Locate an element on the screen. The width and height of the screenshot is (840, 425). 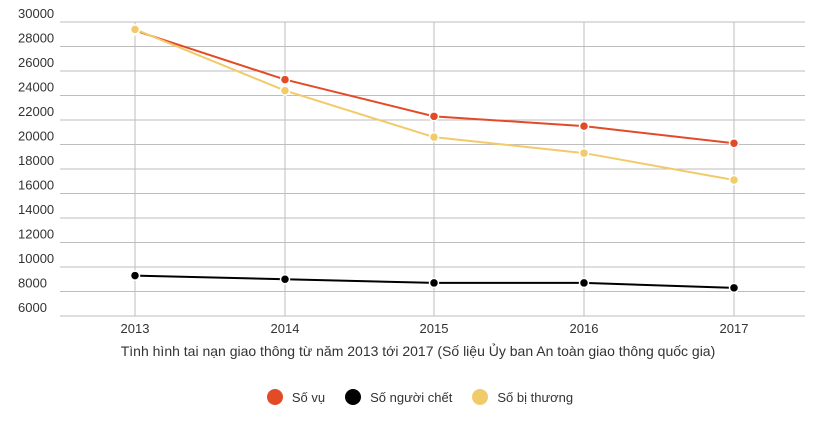
y-tick-label: 6000 is located at coordinates (32, 307).